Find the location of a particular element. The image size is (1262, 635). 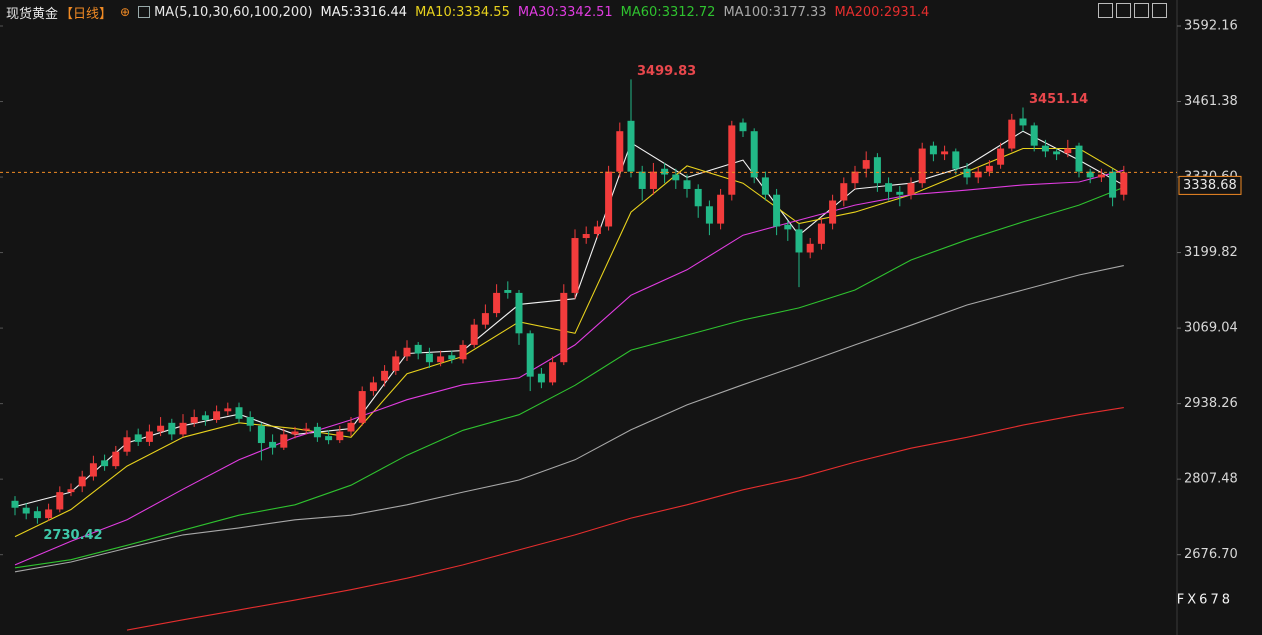

y-tick-label: 3461.38 is located at coordinates (1211, 101).